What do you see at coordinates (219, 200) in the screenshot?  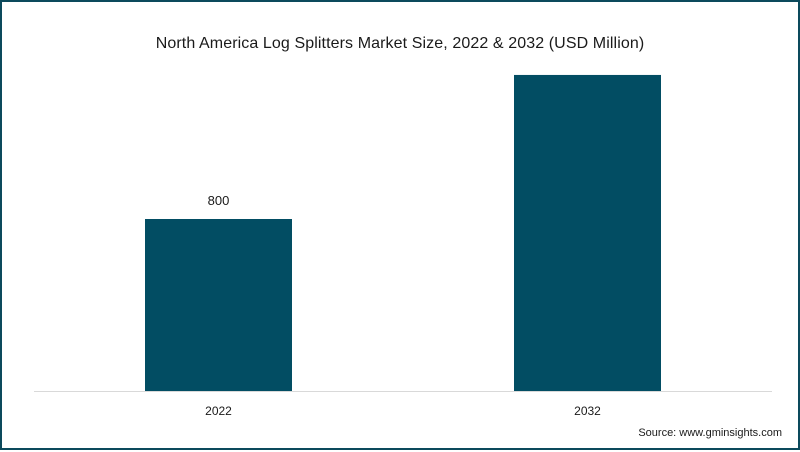 I see `data-label-2022: 800` at bounding box center [219, 200].